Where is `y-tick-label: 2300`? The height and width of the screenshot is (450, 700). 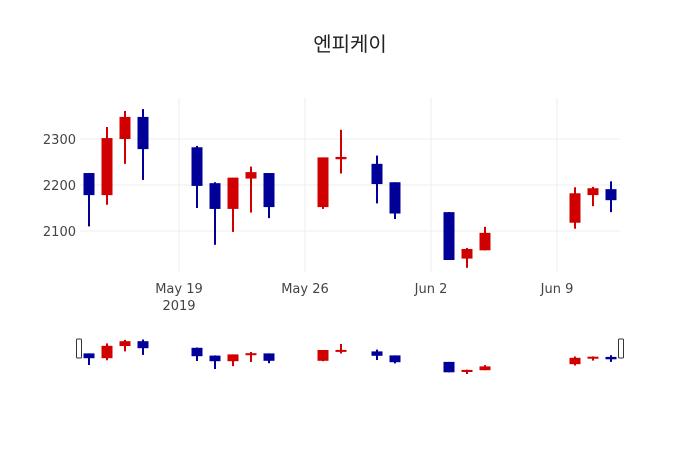 y-tick-label: 2300 is located at coordinates (59, 140).